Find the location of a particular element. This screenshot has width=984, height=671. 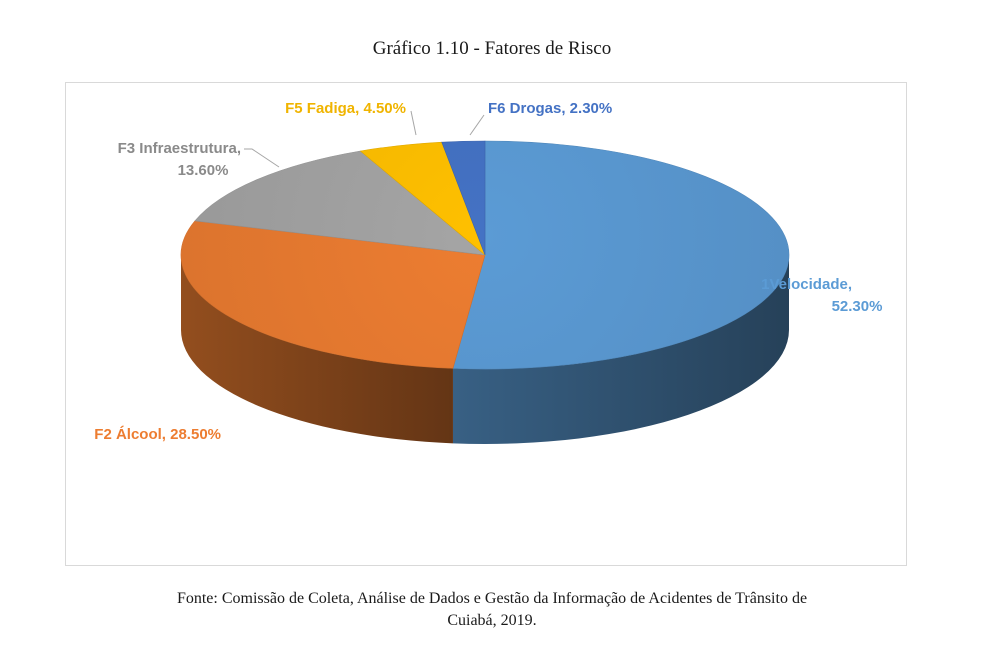

pie-slice-f6-drogas is located at coordinates (463, 198).